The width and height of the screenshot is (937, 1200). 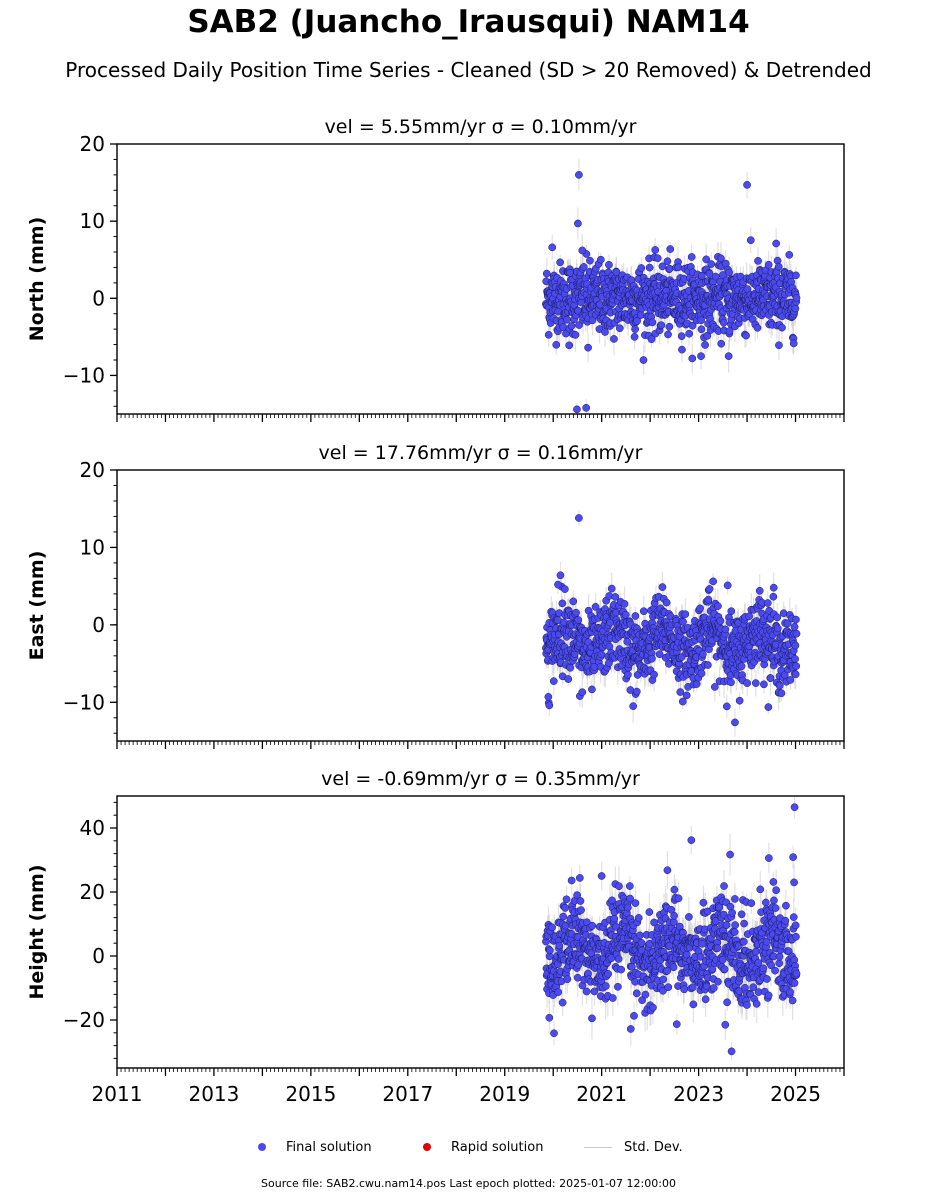 I want to click on y-axis-label: North (mm), so click(x=37, y=279).